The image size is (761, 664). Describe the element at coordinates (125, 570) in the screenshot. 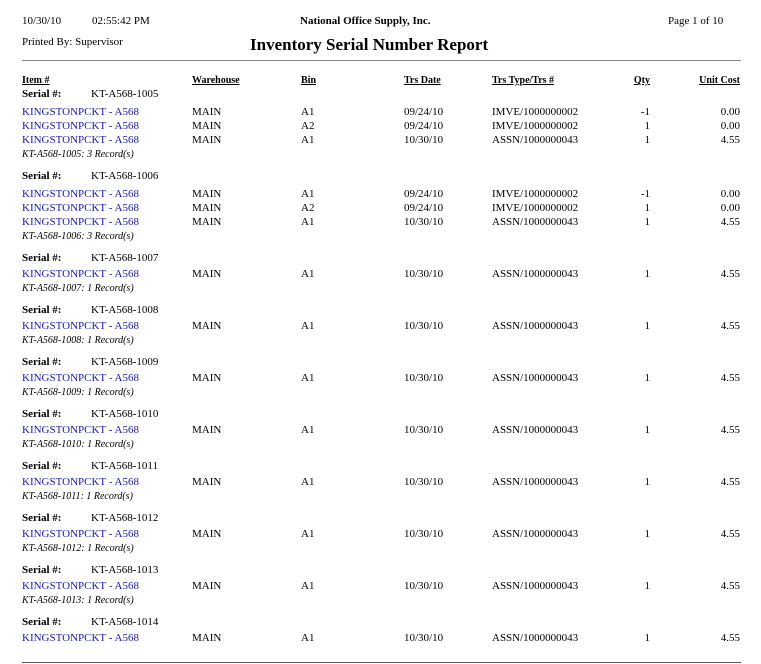

I see `serial-number: KT-A568-1013` at that location.